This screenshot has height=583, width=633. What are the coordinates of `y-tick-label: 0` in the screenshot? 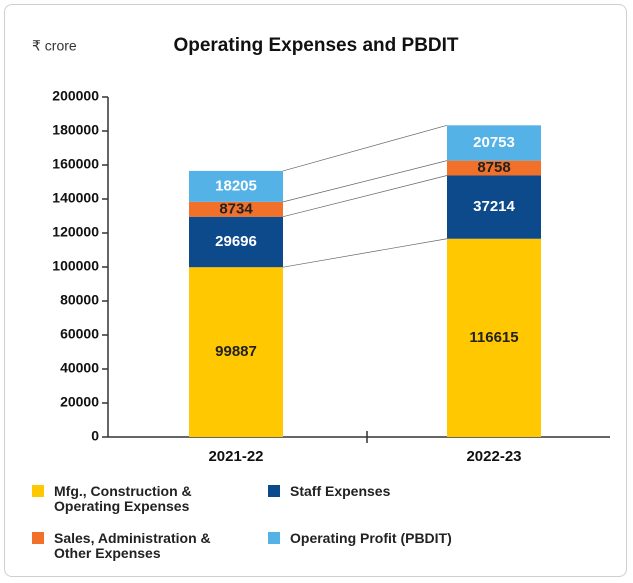 It's located at (95, 436).